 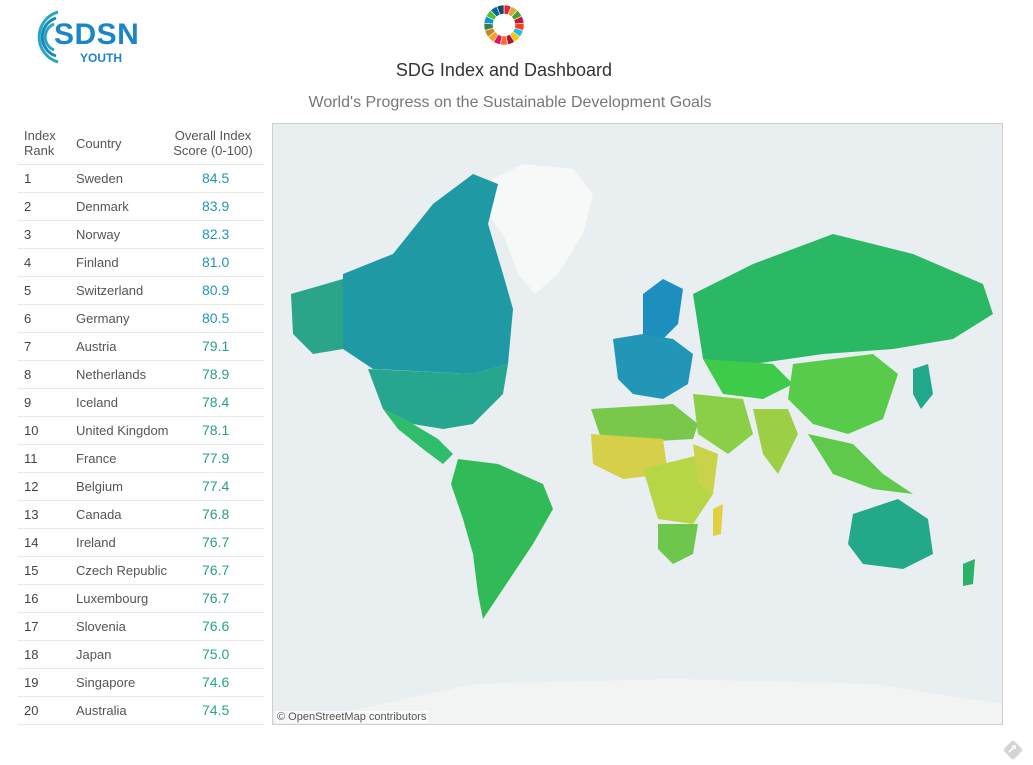 What do you see at coordinates (28, 178) in the screenshot?
I see `rank-cell: 1` at bounding box center [28, 178].